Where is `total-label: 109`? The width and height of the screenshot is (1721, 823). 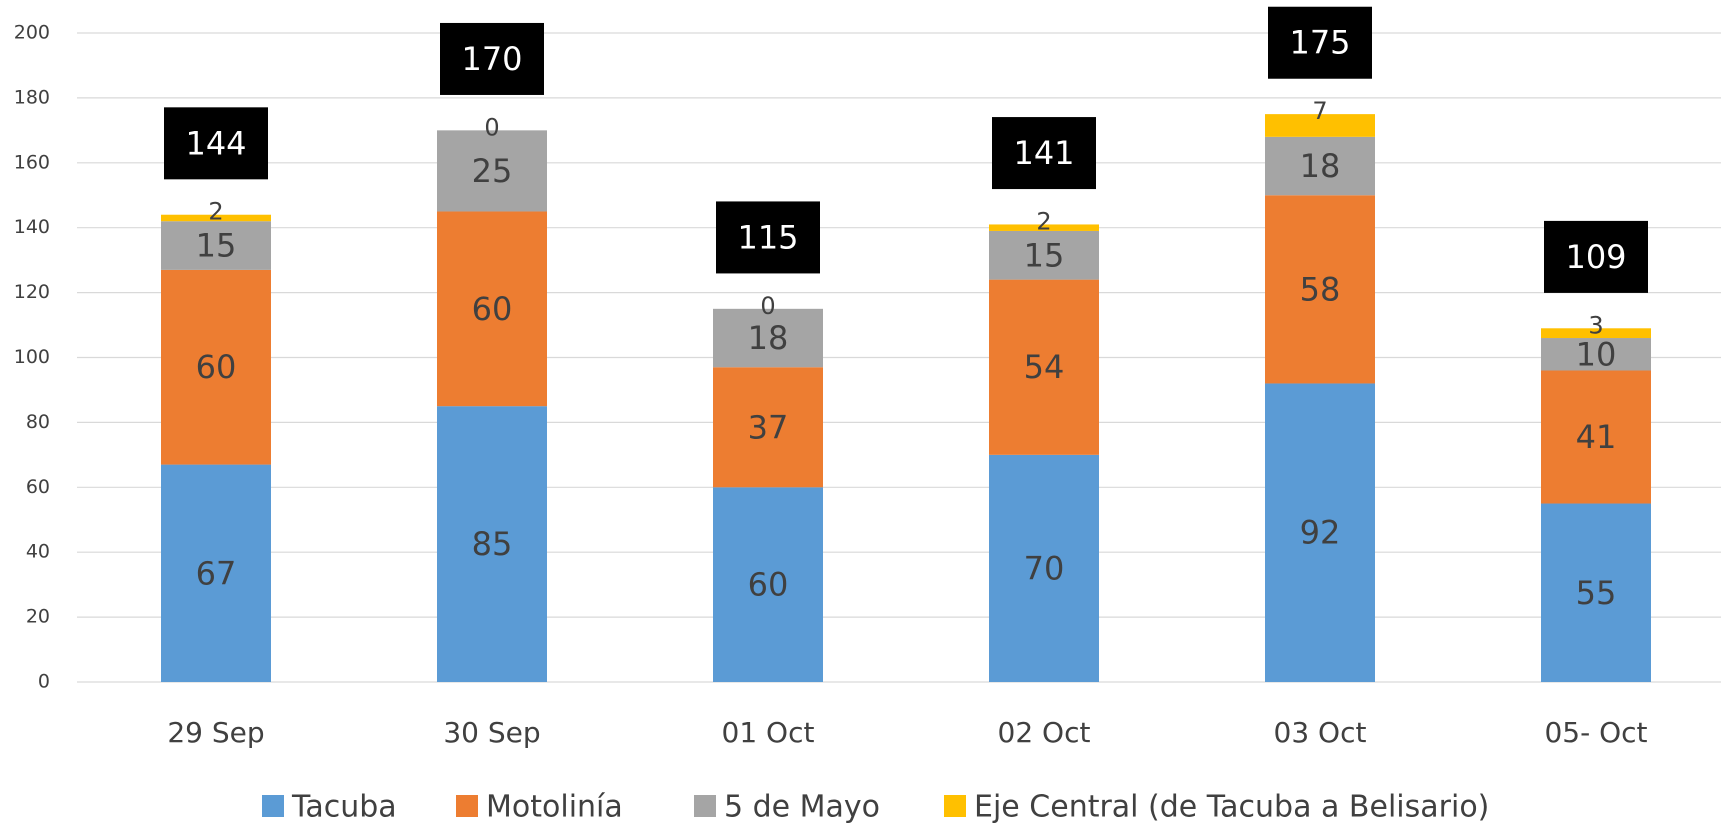
total-label: 109 is located at coordinates (1595, 257).